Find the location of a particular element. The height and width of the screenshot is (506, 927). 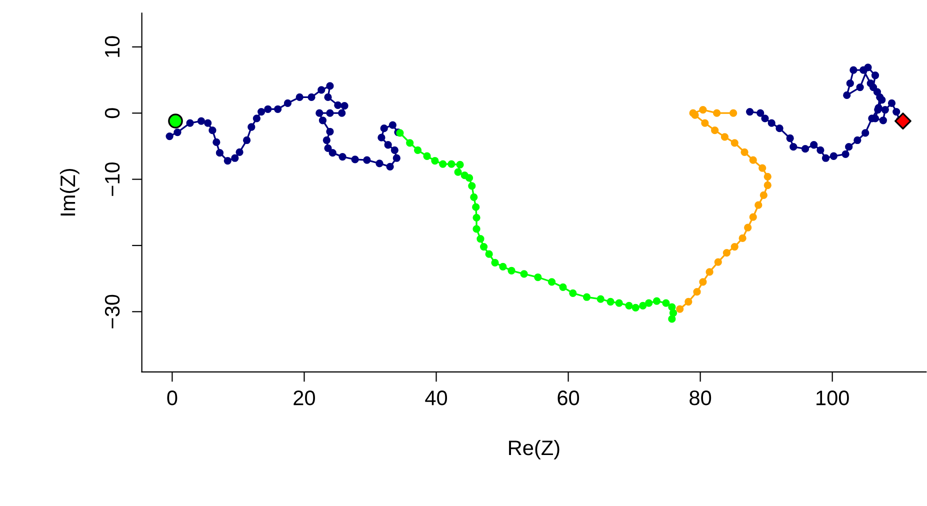

x-tick-label: 80 is located at coordinates (701, 398).